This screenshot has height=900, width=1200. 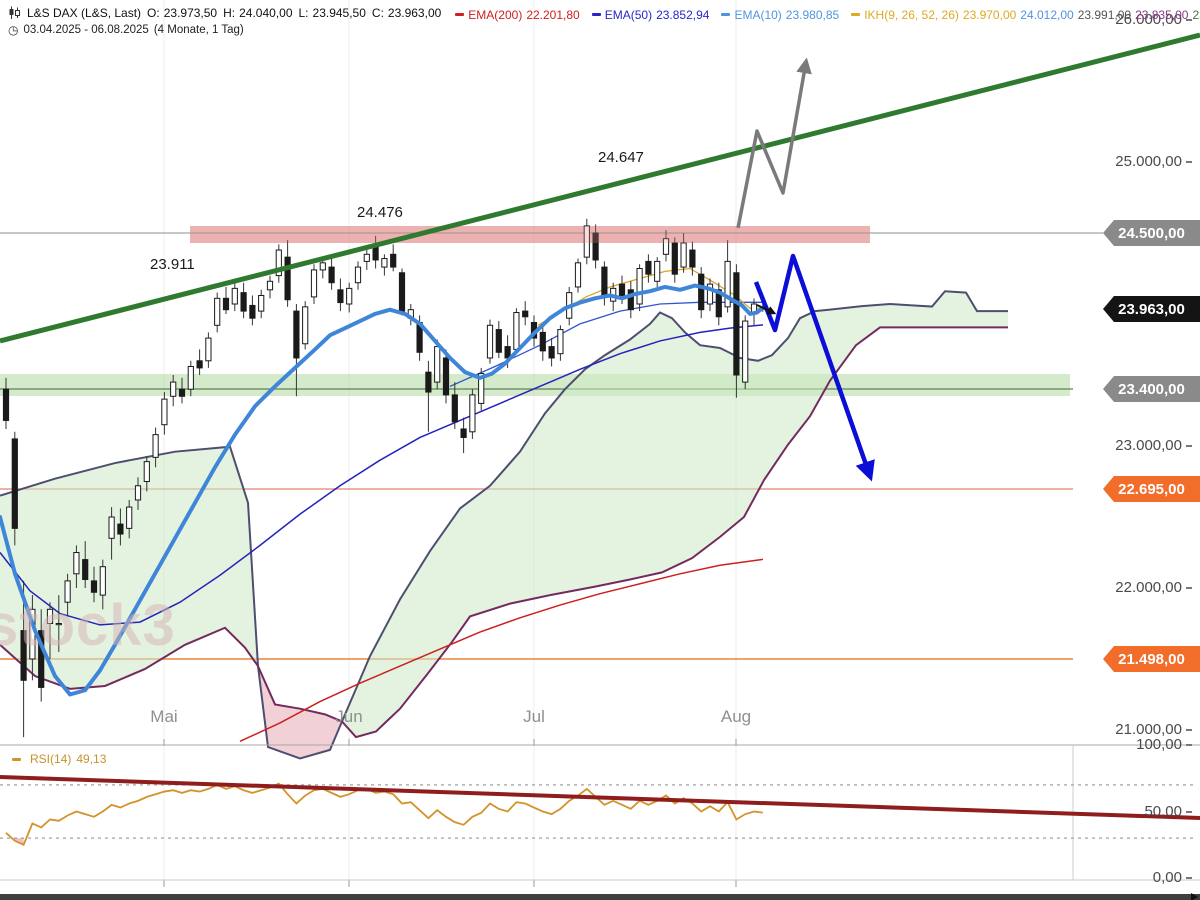 What do you see at coordinates (1145, 587) in the screenshot?
I see `price-axis-label: 22.000,00` at bounding box center [1145, 587].